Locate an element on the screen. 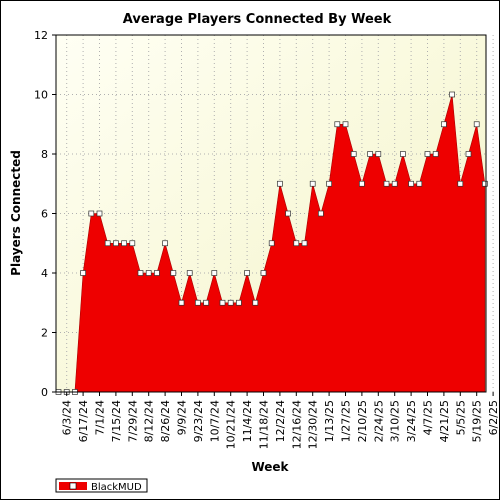 Image resolution: width=500 pixels, height=501 pixels. x-tick-label: 8/26/24 is located at coordinates (165, 421).